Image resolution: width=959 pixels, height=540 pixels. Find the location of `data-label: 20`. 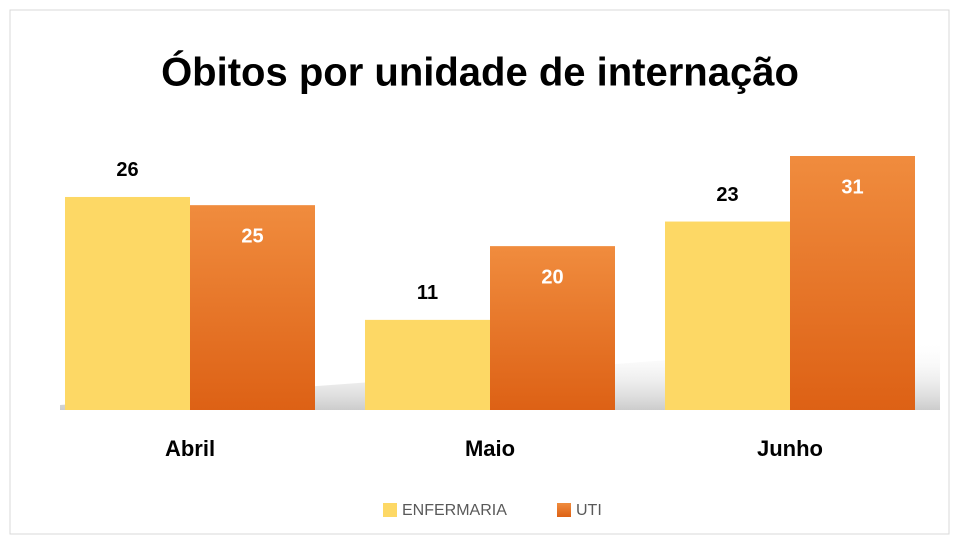

data-label: 20 is located at coordinates (552, 277).